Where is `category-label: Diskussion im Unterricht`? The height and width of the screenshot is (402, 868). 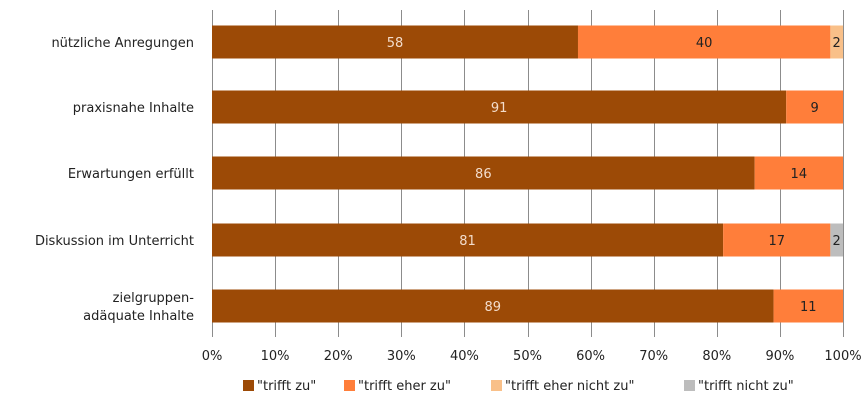 category-label: Diskussion im Unterricht is located at coordinates (114, 241).